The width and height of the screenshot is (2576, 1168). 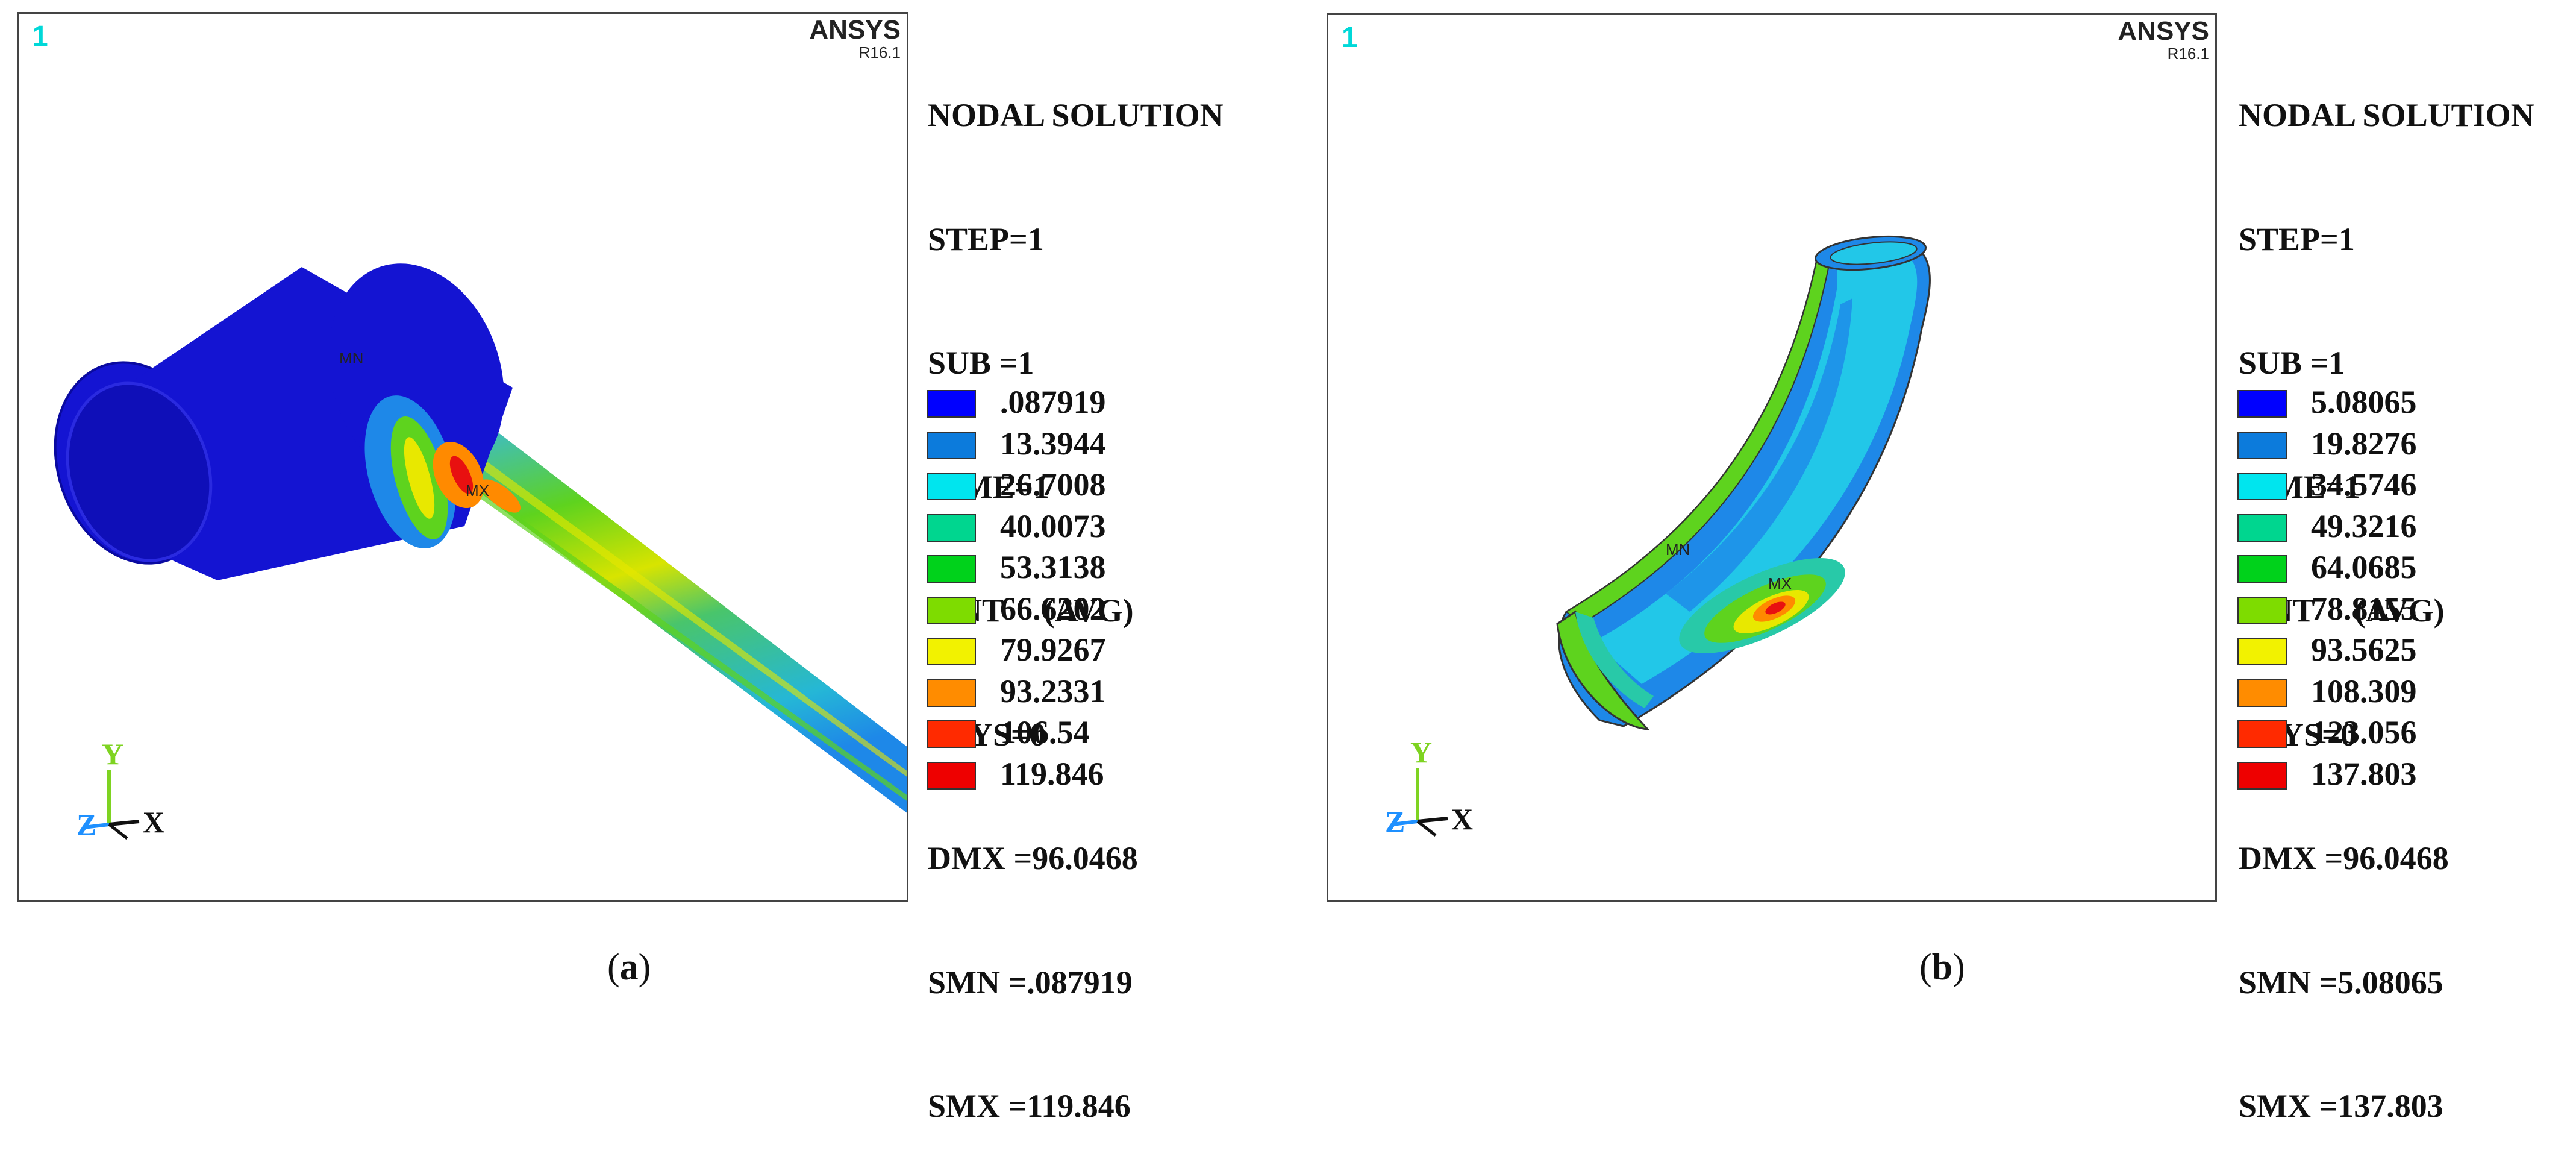 I want to click on legend-value: 34.5746, so click(x=2364, y=484).